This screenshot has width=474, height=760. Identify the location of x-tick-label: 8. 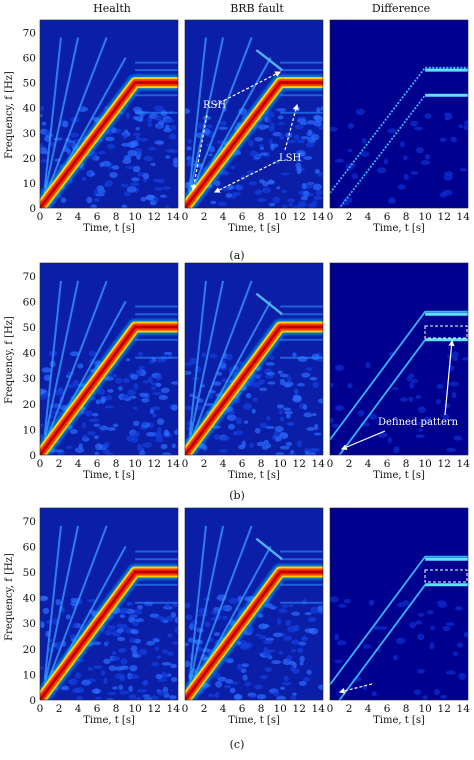
(116, 709).